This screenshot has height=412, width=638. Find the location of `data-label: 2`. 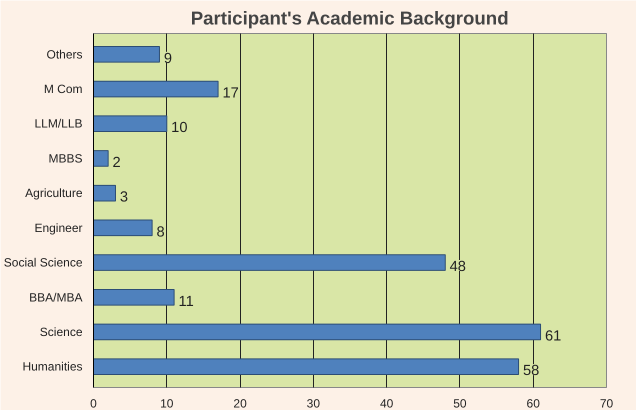

data-label: 2 is located at coordinates (116, 162).